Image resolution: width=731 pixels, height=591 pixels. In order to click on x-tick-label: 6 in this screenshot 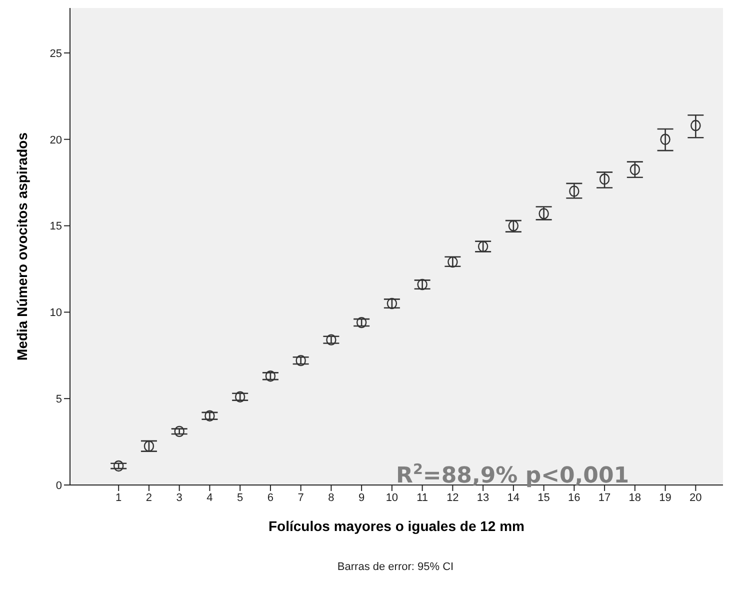, I will do `click(270, 498)`.